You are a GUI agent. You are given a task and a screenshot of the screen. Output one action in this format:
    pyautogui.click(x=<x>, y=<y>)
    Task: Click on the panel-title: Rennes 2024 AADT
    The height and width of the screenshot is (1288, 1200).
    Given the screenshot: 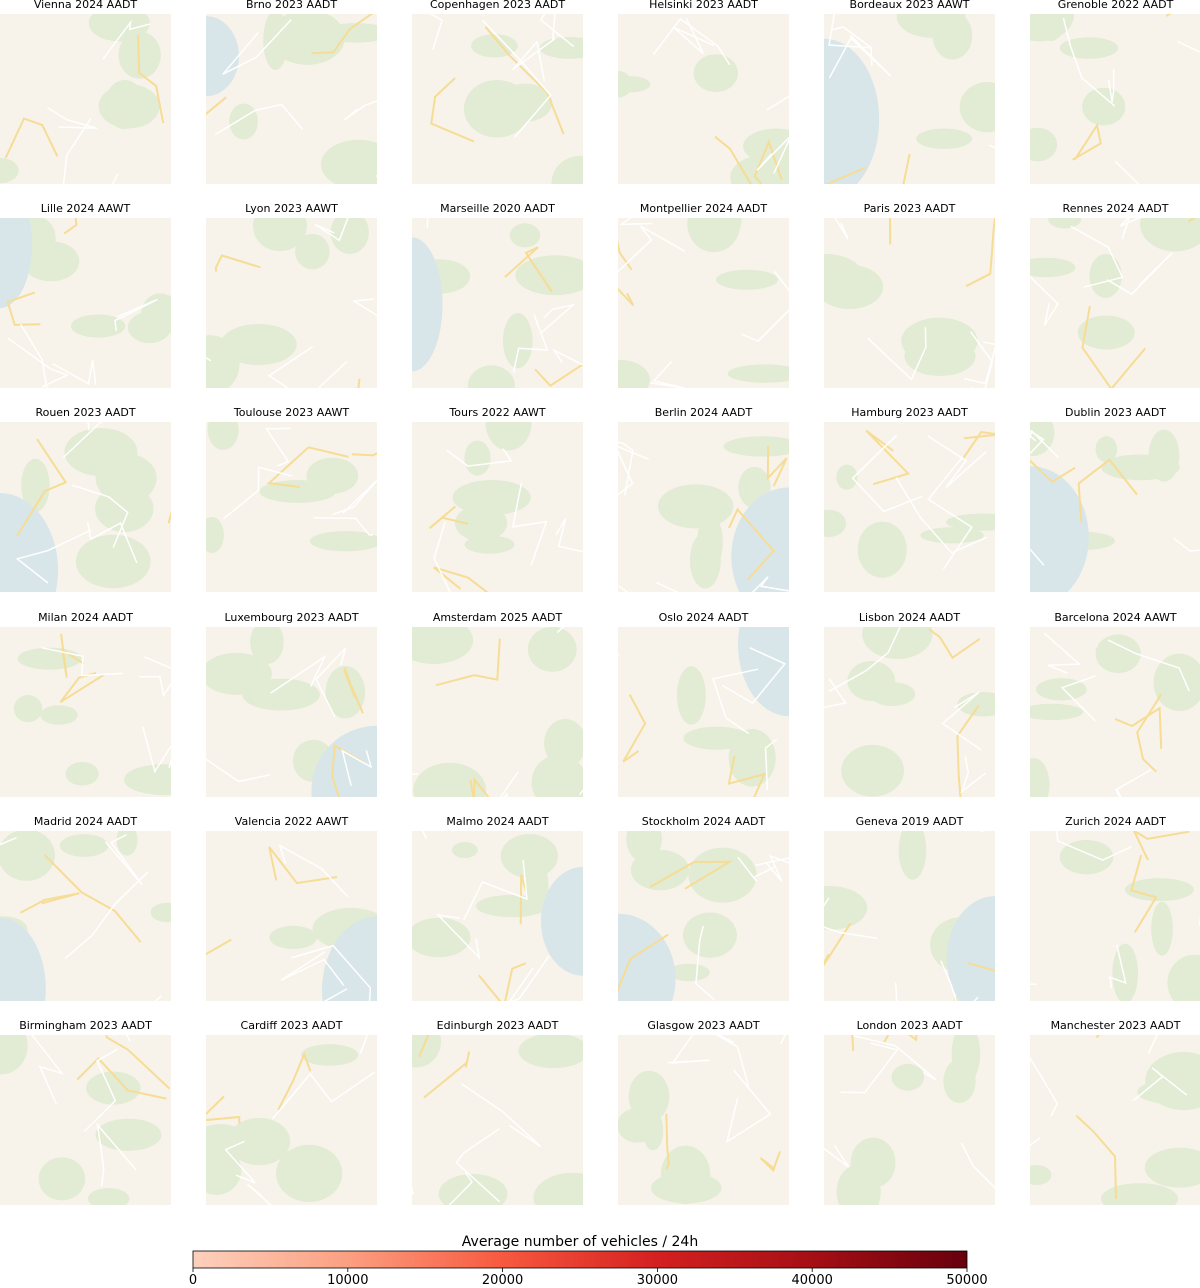 What is the action you would take?
    pyautogui.click(x=1116, y=208)
    